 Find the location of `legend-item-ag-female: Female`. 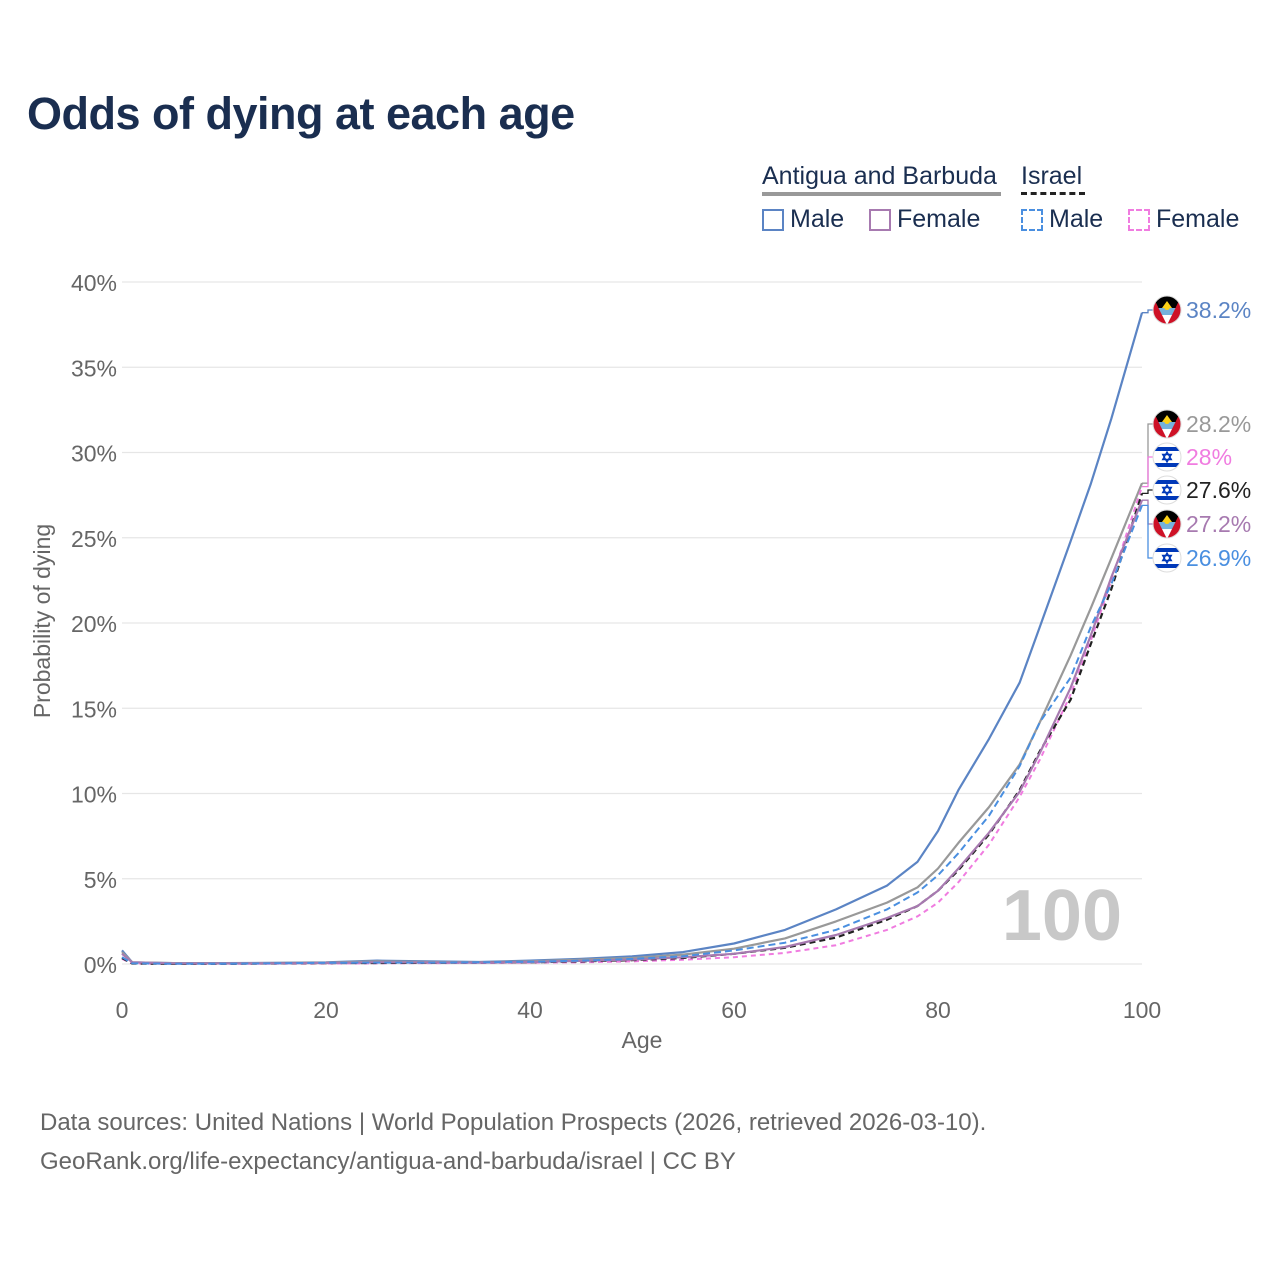

legend-item-ag-female: Female is located at coordinates (924, 219).